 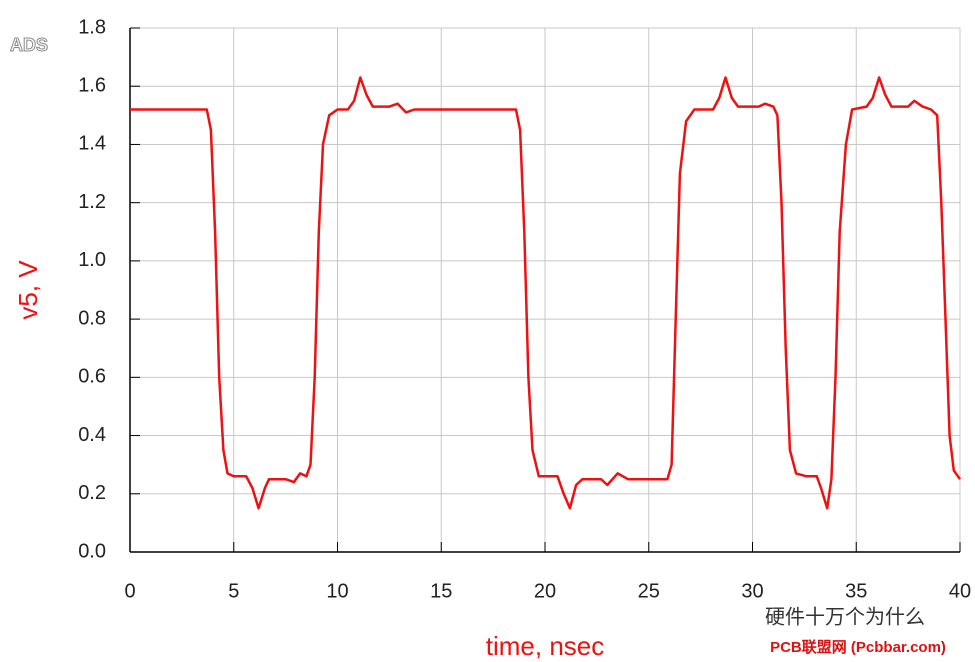 What do you see at coordinates (856, 591) in the screenshot?
I see `x-tick-label: 35` at bounding box center [856, 591].